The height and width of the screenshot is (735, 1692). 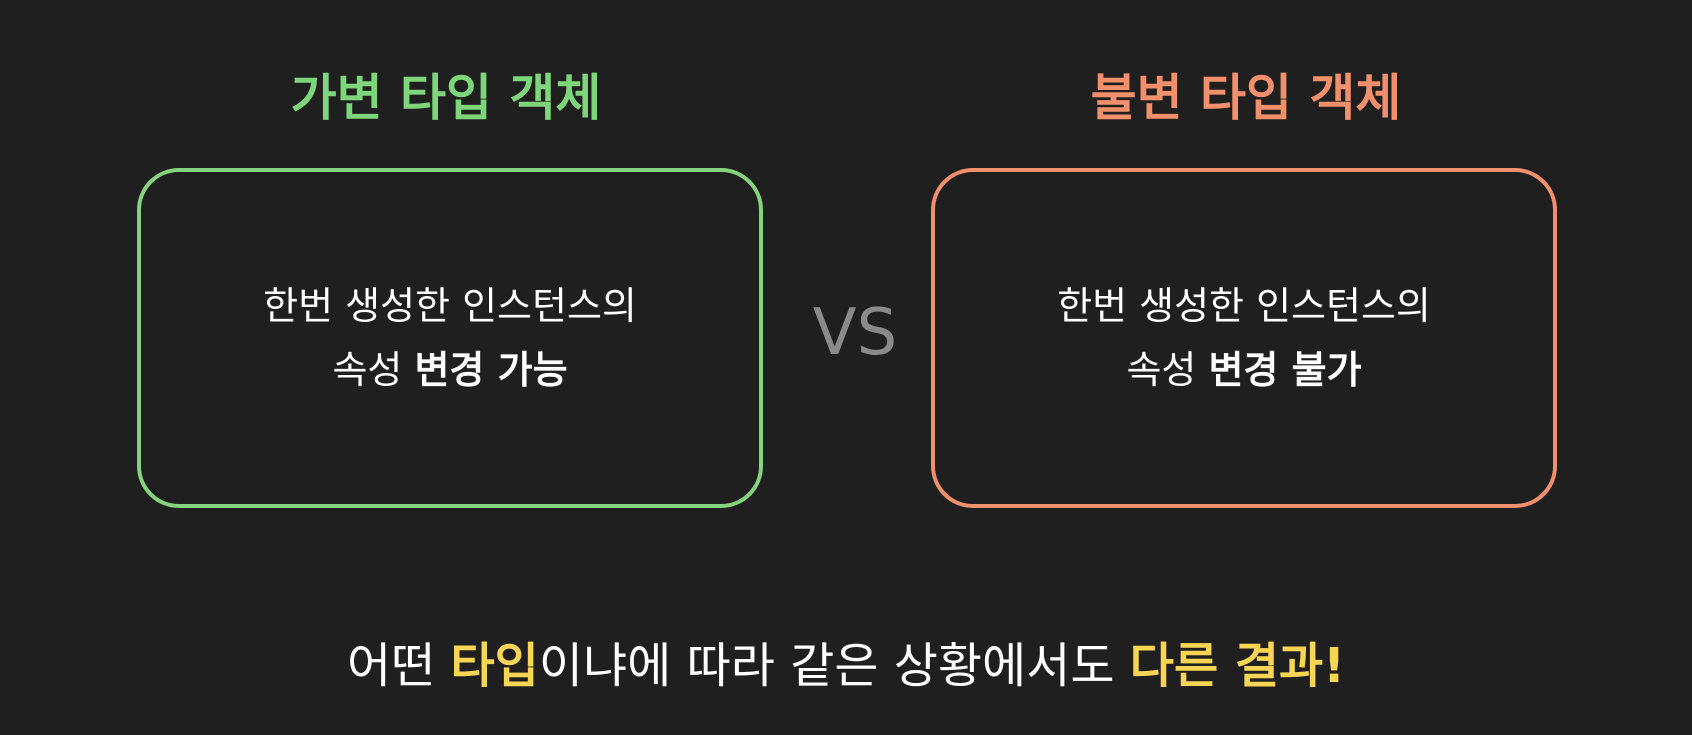 I want to click on bottom-caption: 어떤 타입이냐에 따라 같은 상황에서도 다른 결과!, so click(x=846, y=661).